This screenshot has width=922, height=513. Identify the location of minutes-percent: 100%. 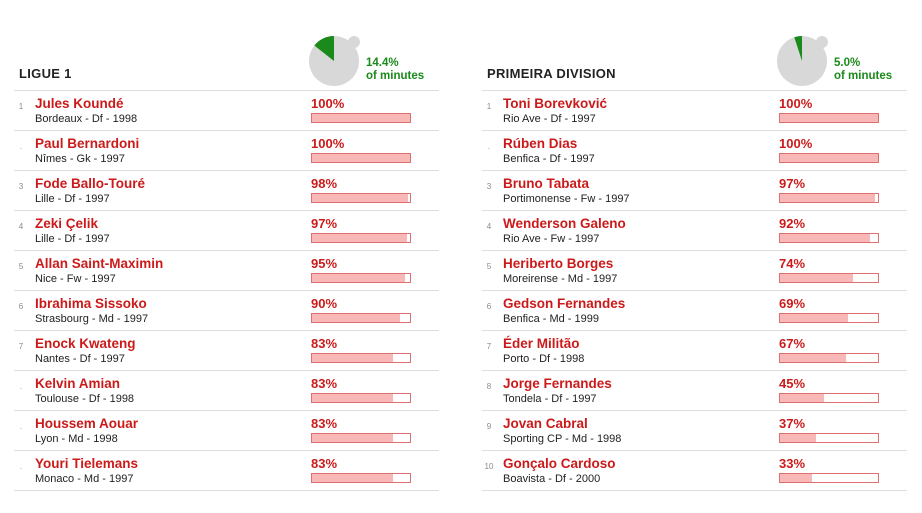
(328, 103).